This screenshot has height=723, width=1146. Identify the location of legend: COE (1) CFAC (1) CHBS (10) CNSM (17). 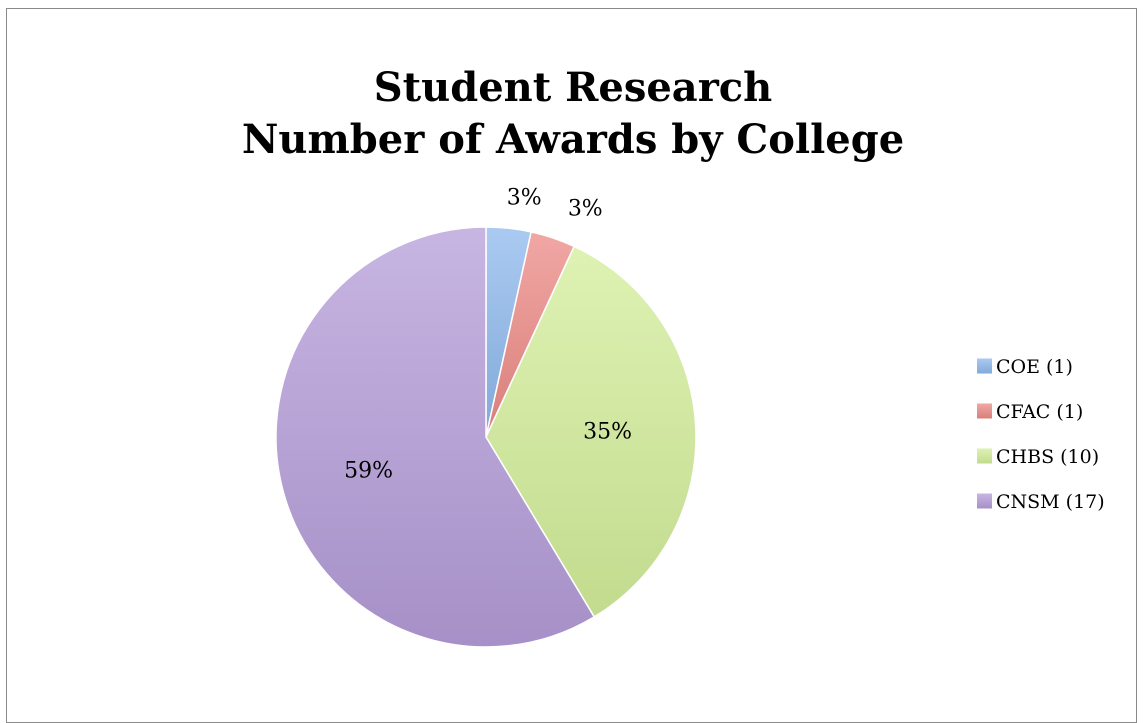
(1041, 434).